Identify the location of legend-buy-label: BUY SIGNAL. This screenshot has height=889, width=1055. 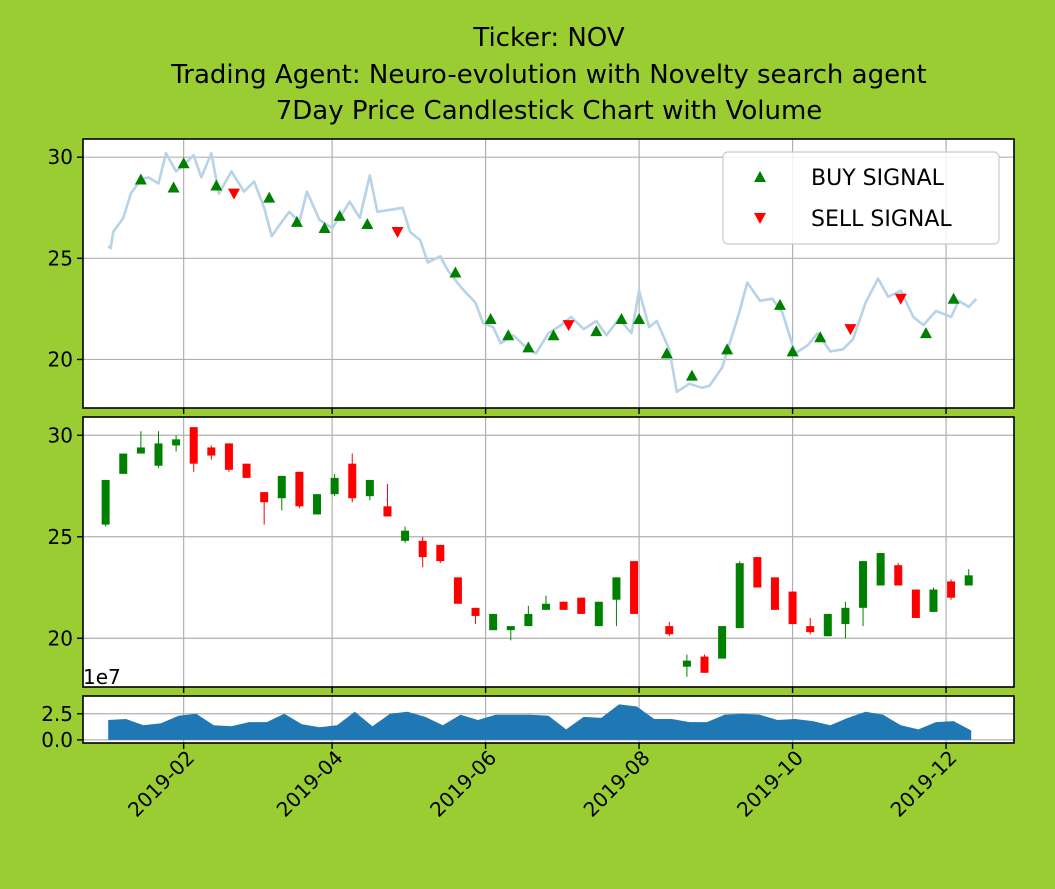
(878, 178).